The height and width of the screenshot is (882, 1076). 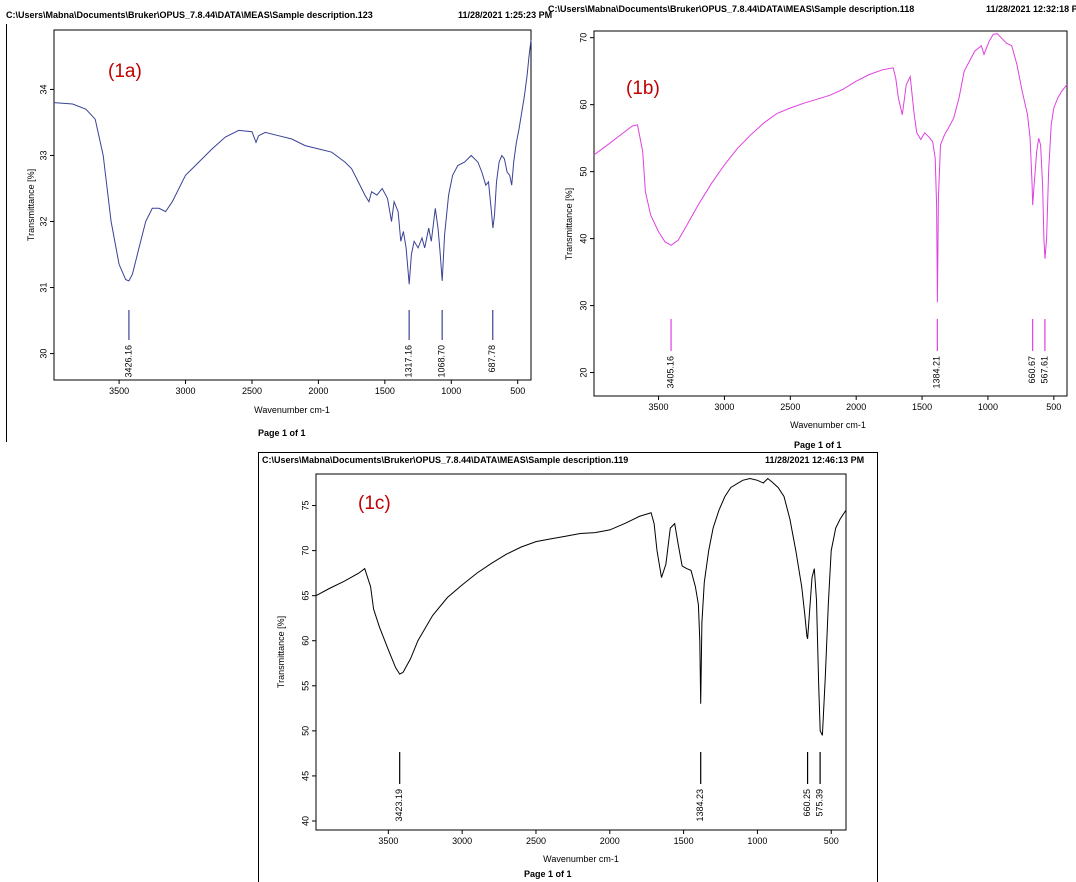 I want to click on peak-label: 660.67, so click(x=1032, y=370).